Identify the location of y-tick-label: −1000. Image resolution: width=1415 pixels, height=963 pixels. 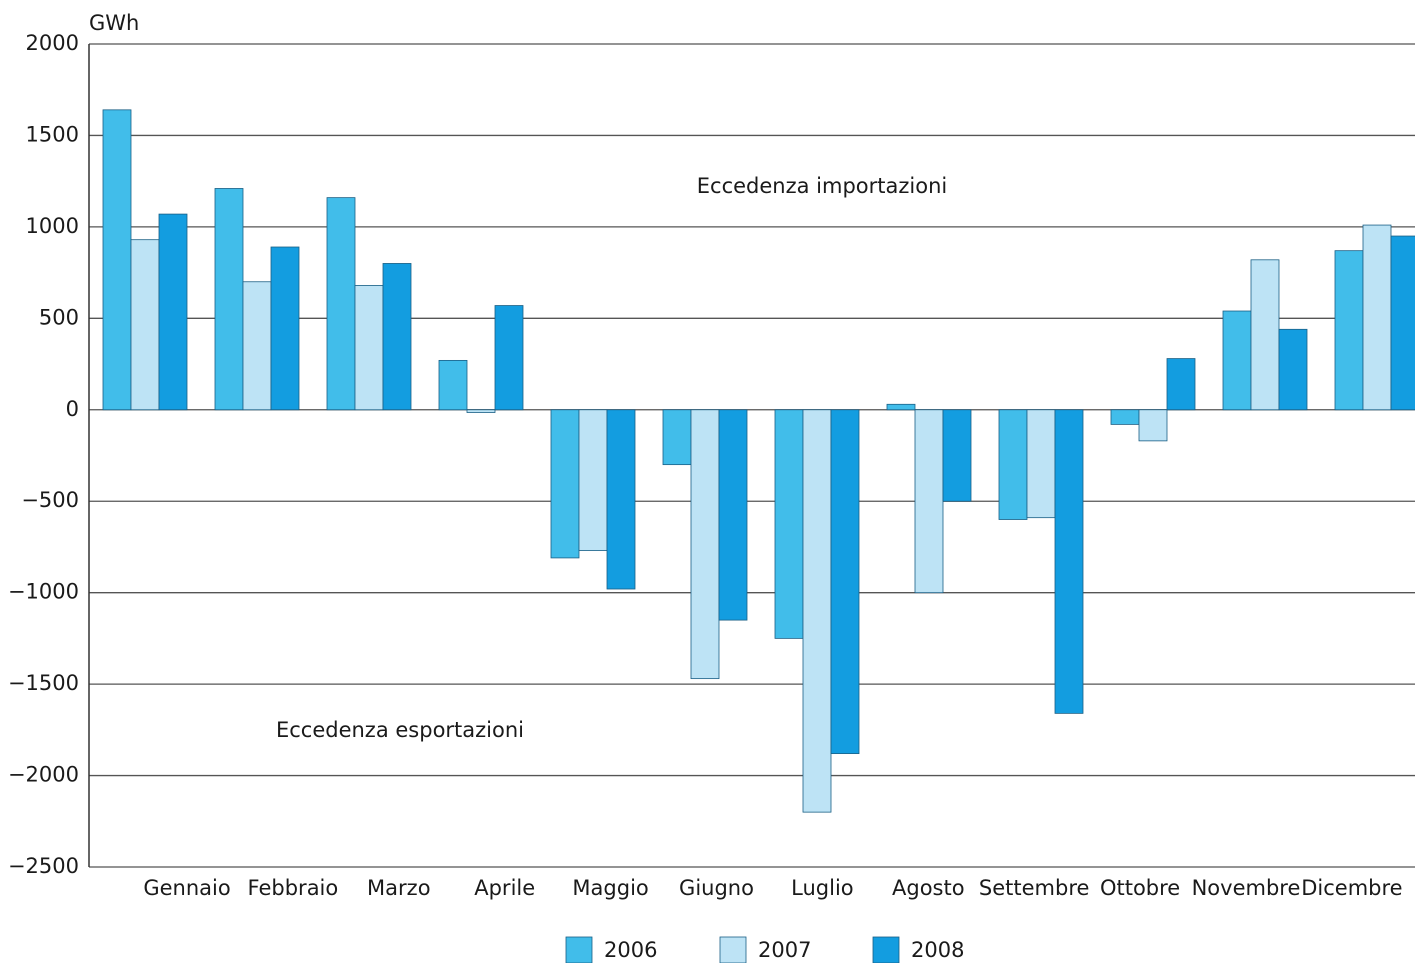
(43, 592).